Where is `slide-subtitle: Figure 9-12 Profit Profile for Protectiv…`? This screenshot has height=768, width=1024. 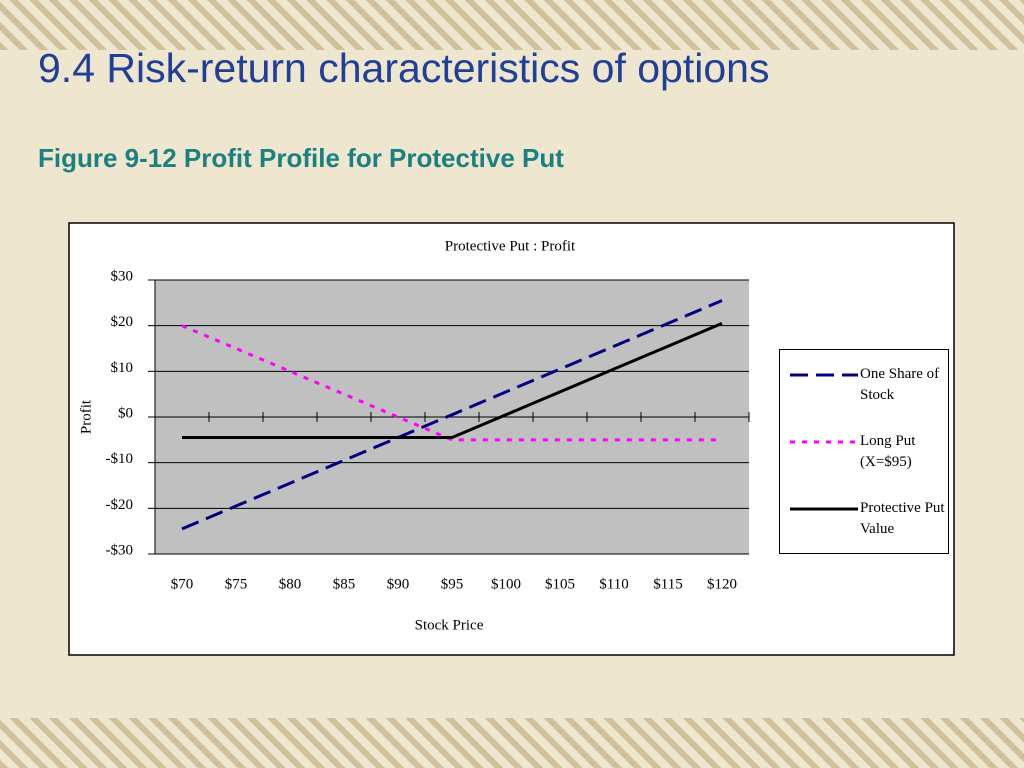 slide-subtitle: Figure 9-12 Profit Profile for Protectiv… is located at coordinates (301, 158).